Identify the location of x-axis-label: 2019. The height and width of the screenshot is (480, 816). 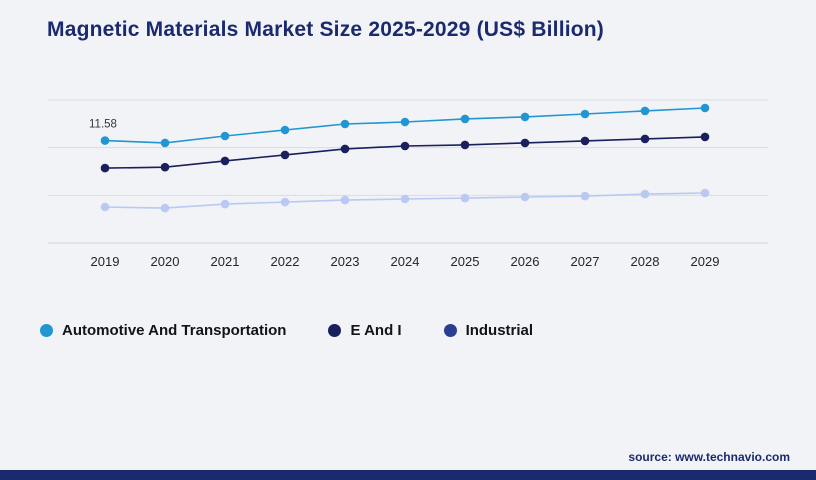
(105, 261).